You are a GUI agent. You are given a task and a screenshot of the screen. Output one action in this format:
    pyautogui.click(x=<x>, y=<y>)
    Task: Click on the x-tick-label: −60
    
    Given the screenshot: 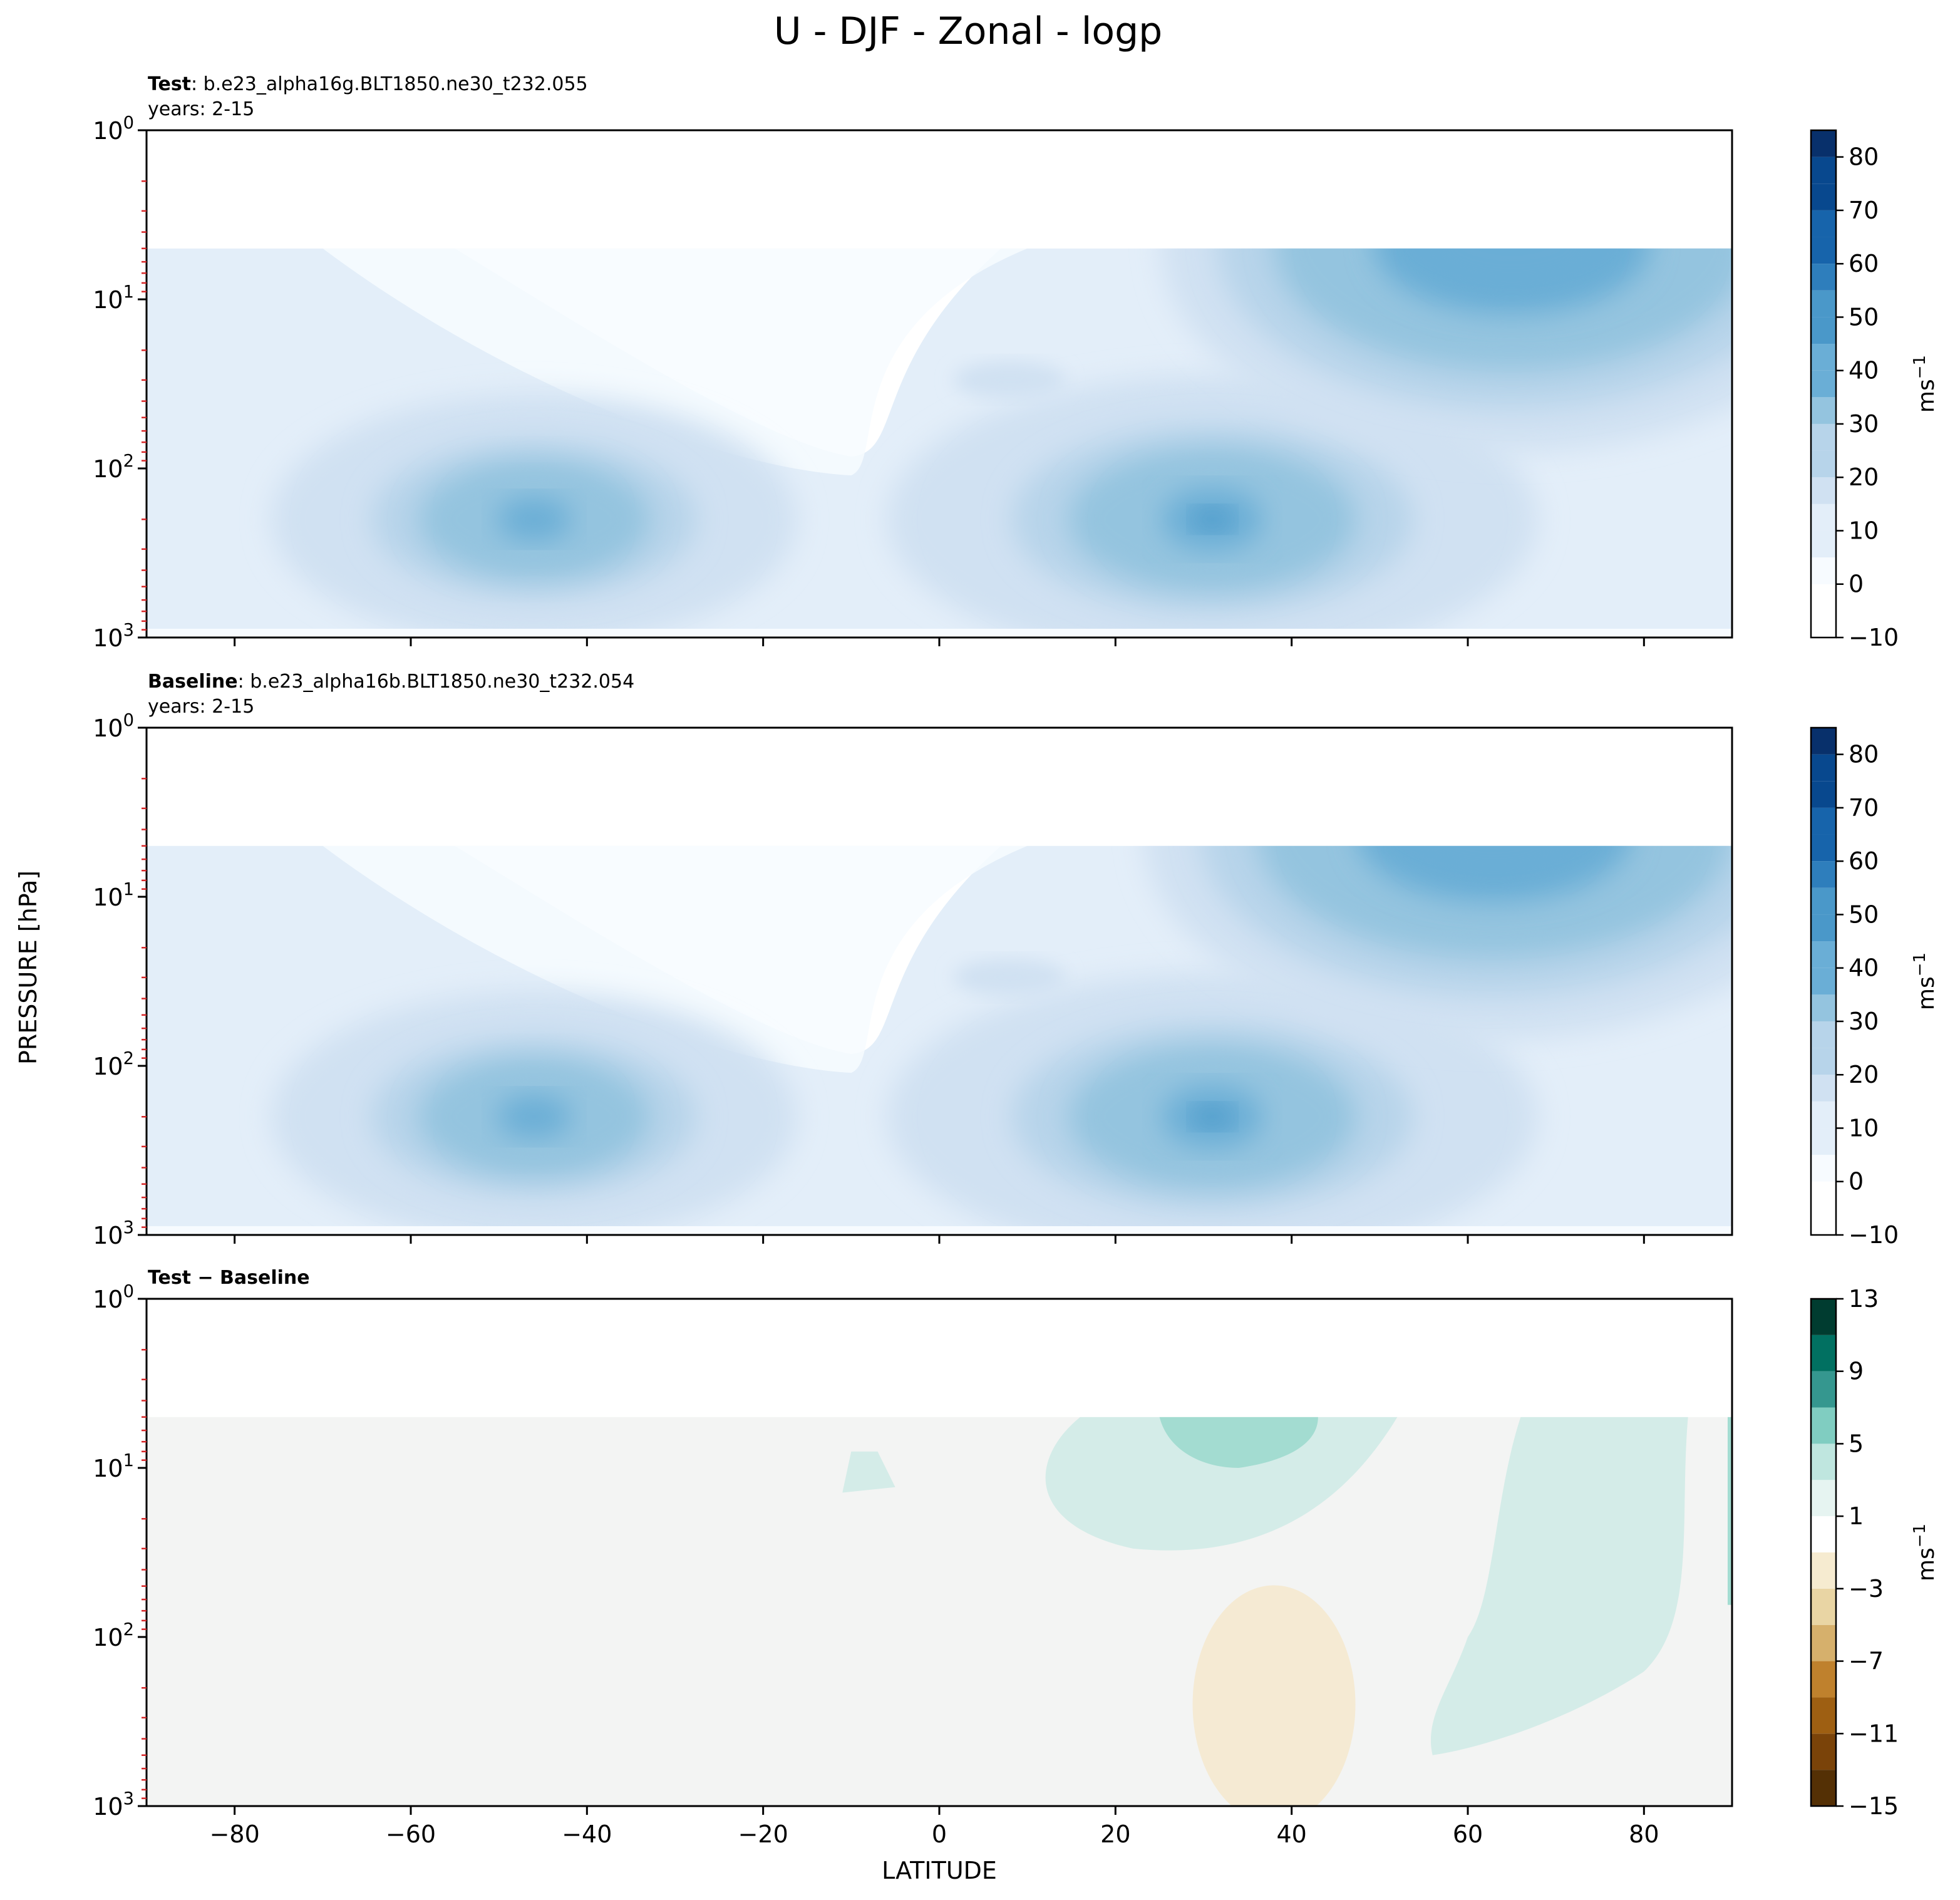 What is the action you would take?
    pyautogui.click(x=411, y=1834)
    